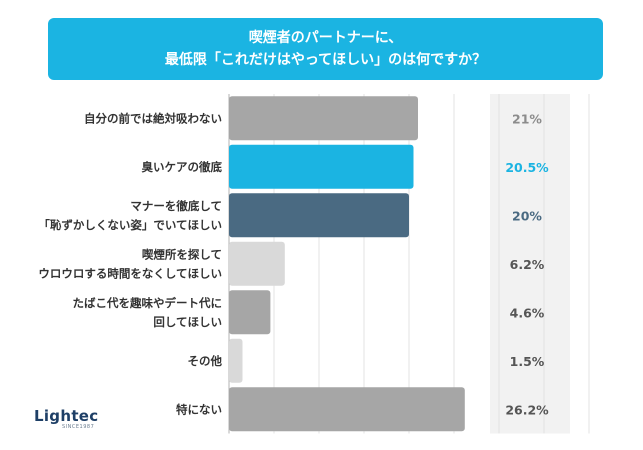 This screenshot has width=643, height=450. I want to click on logo-subtext: SINCE1987, so click(78, 427).